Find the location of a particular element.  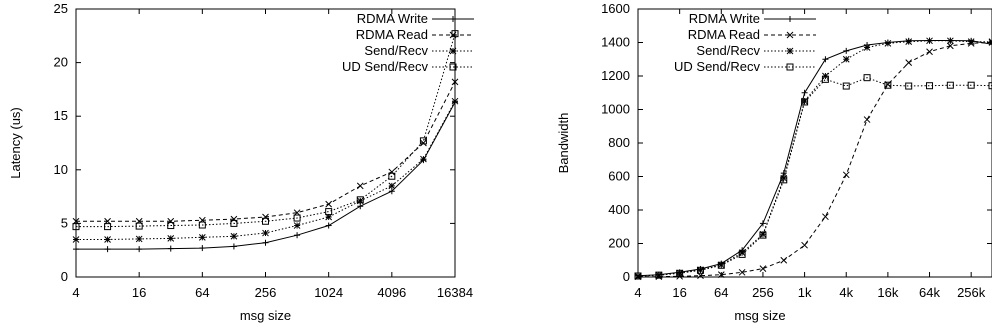

legend-entry: UD Send/Recv is located at coordinates (745, 66).